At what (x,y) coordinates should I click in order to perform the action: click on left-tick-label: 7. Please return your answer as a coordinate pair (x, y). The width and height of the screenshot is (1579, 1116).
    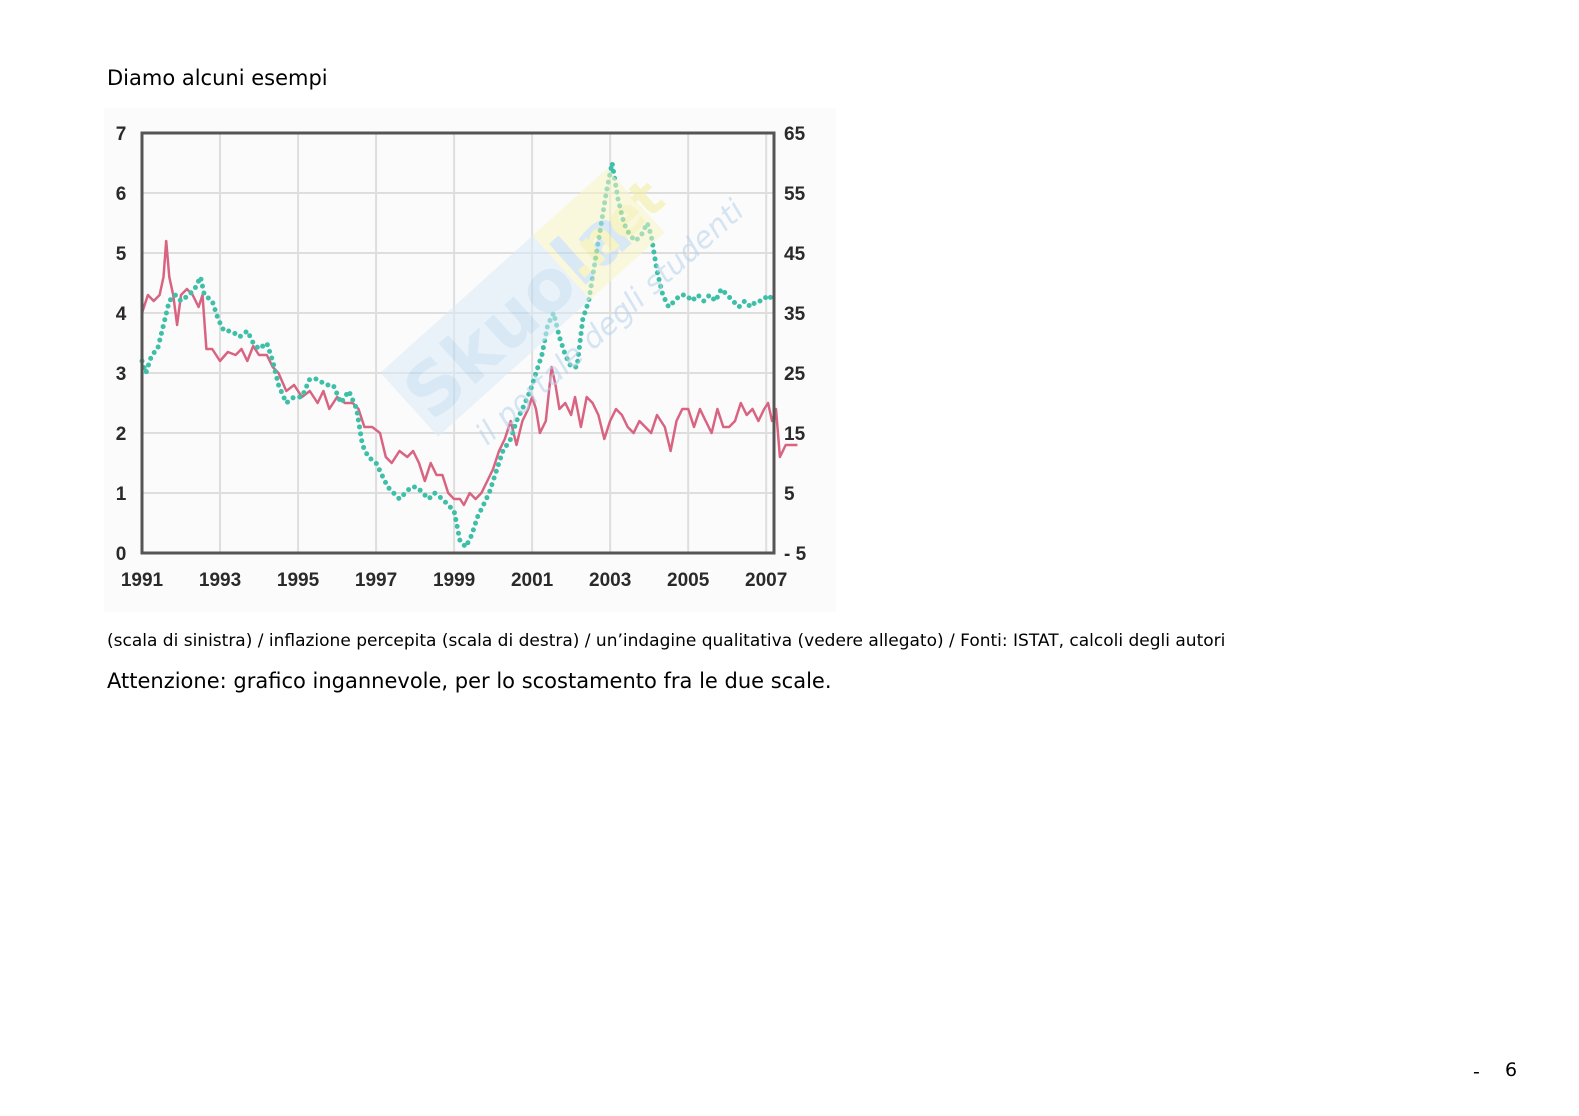
    Looking at the image, I should click on (121, 134).